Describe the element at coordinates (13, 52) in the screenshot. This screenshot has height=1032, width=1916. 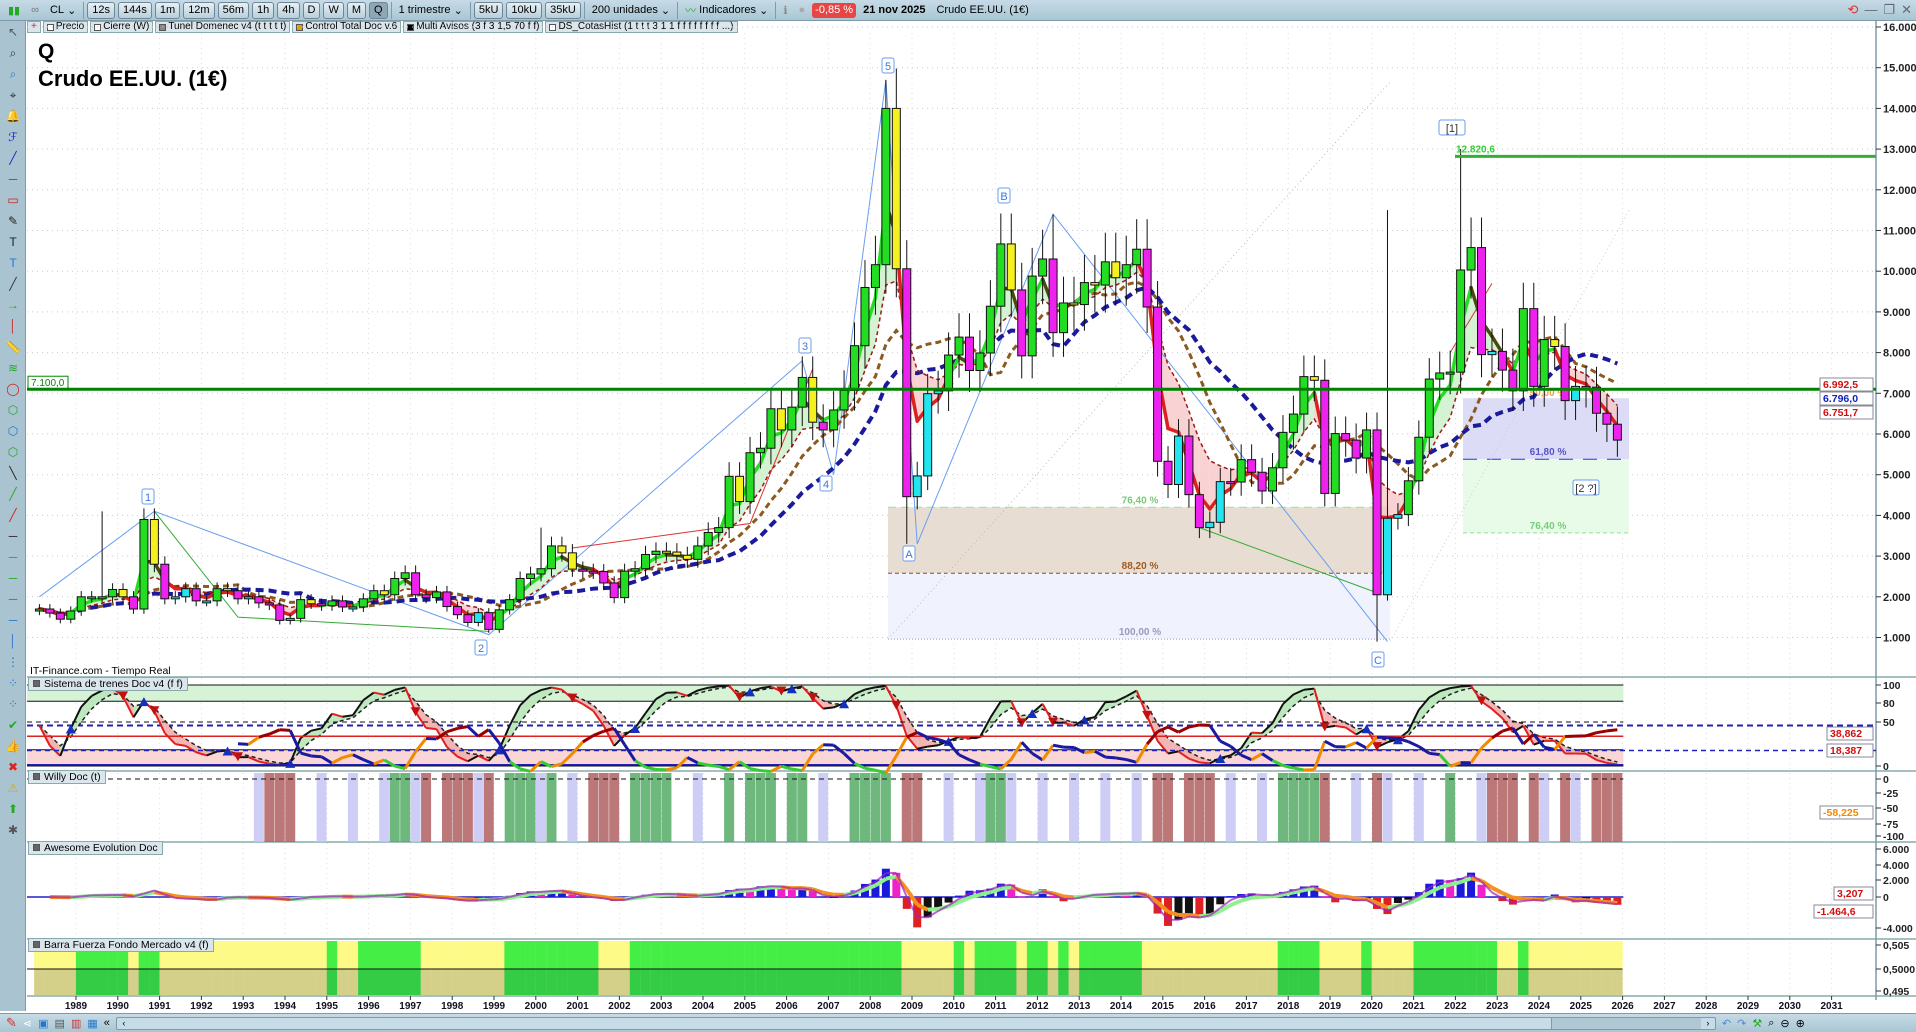
I see `zoom-tool-icon: ⌕` at that location.